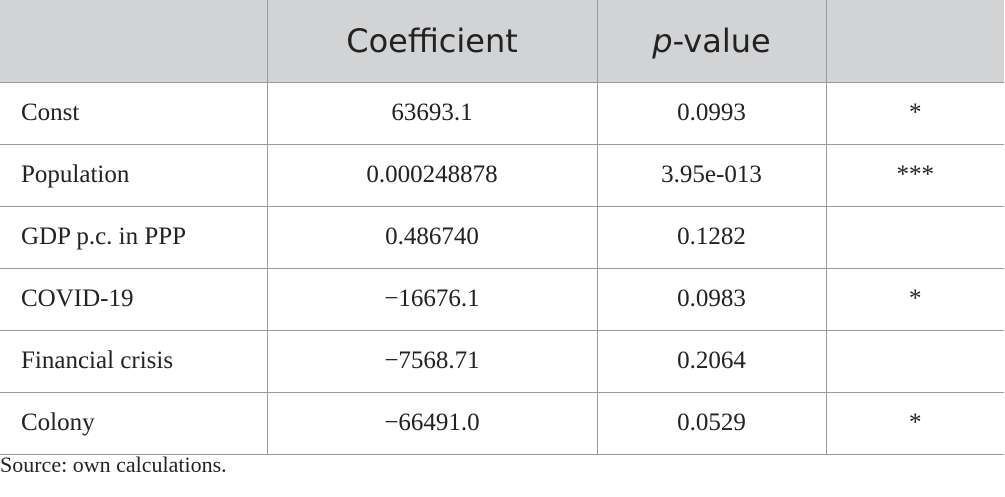 This screenshot has height=497, width=1005. Describe the element at coordinates (432, 299) in the screenshot. I see `cell-coefficient: −16676.1` at that location.